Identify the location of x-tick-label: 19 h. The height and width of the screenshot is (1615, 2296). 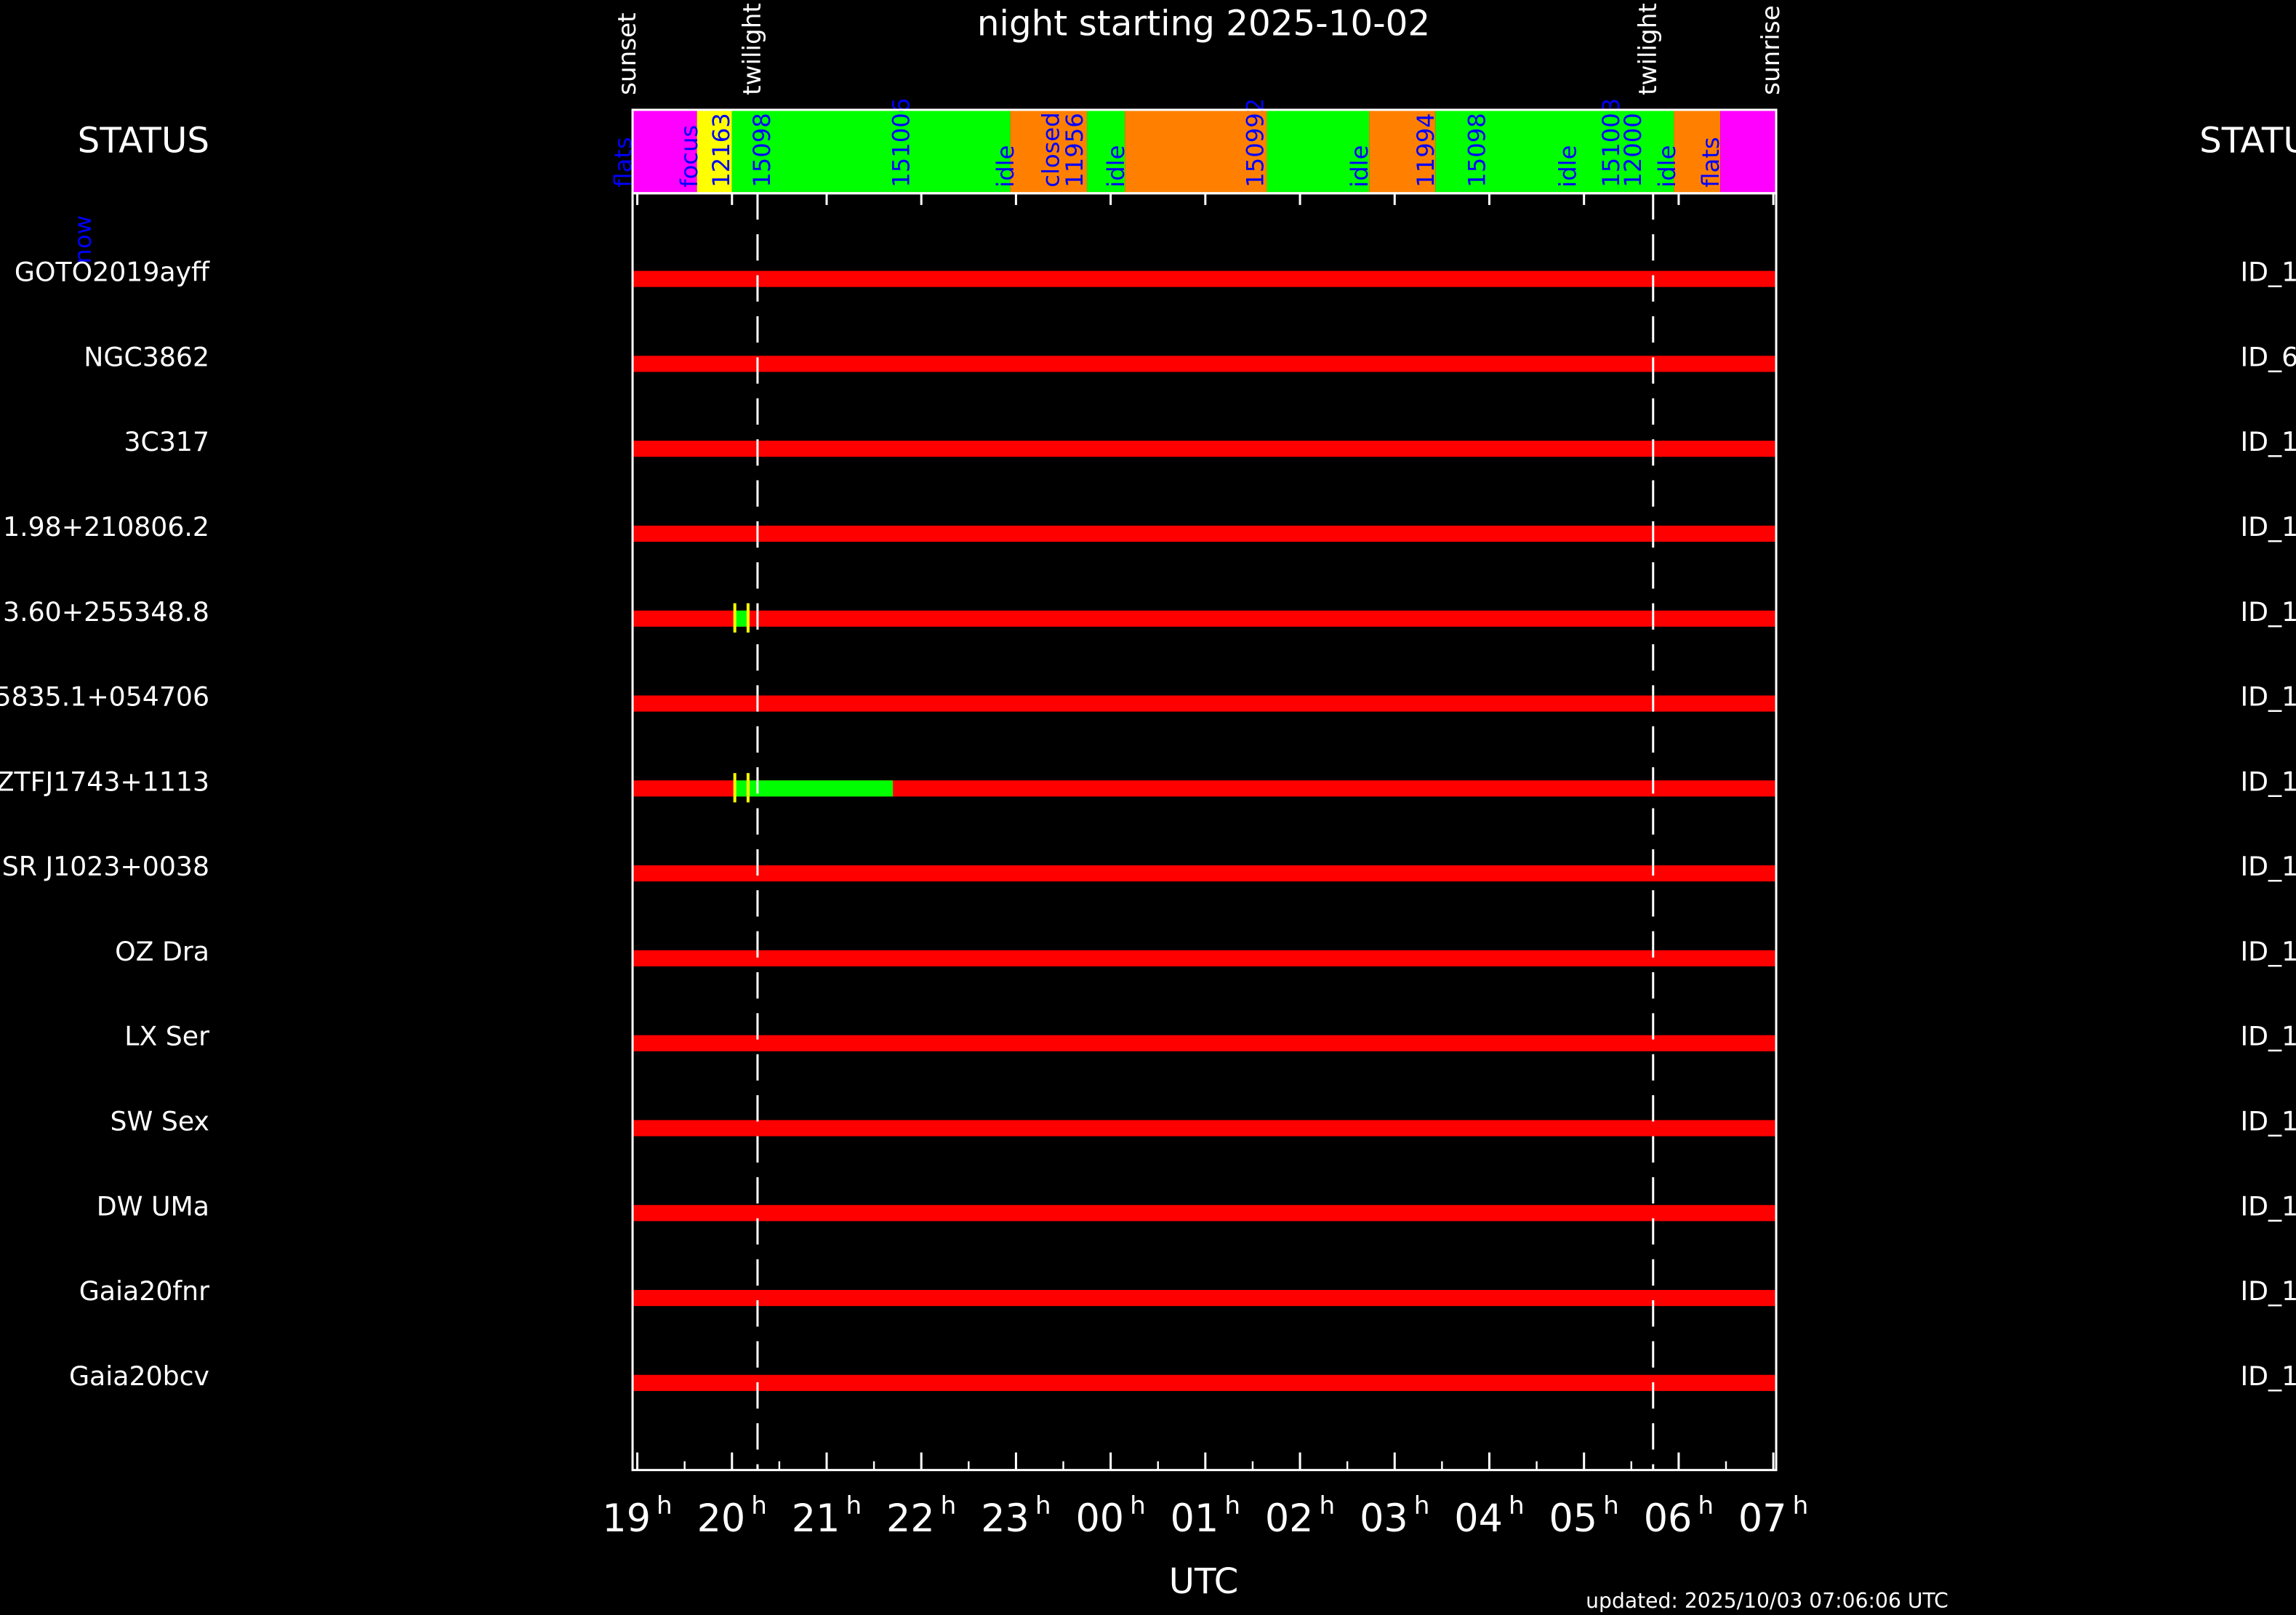
(637, 1516).